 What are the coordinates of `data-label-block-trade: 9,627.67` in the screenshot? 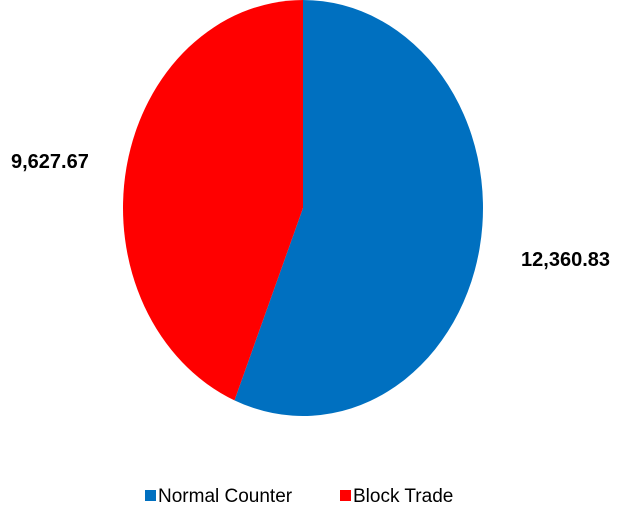 It's located at (50, 162).